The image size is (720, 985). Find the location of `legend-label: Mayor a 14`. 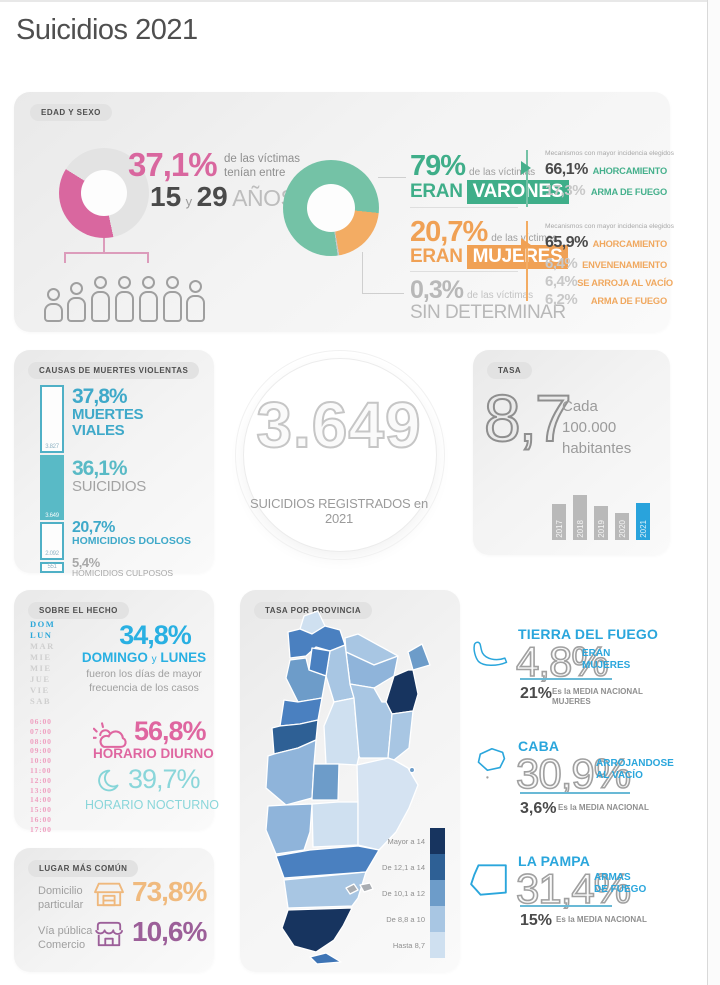

legend-label: Mayor a 14 is located at coordinates (406, 841).